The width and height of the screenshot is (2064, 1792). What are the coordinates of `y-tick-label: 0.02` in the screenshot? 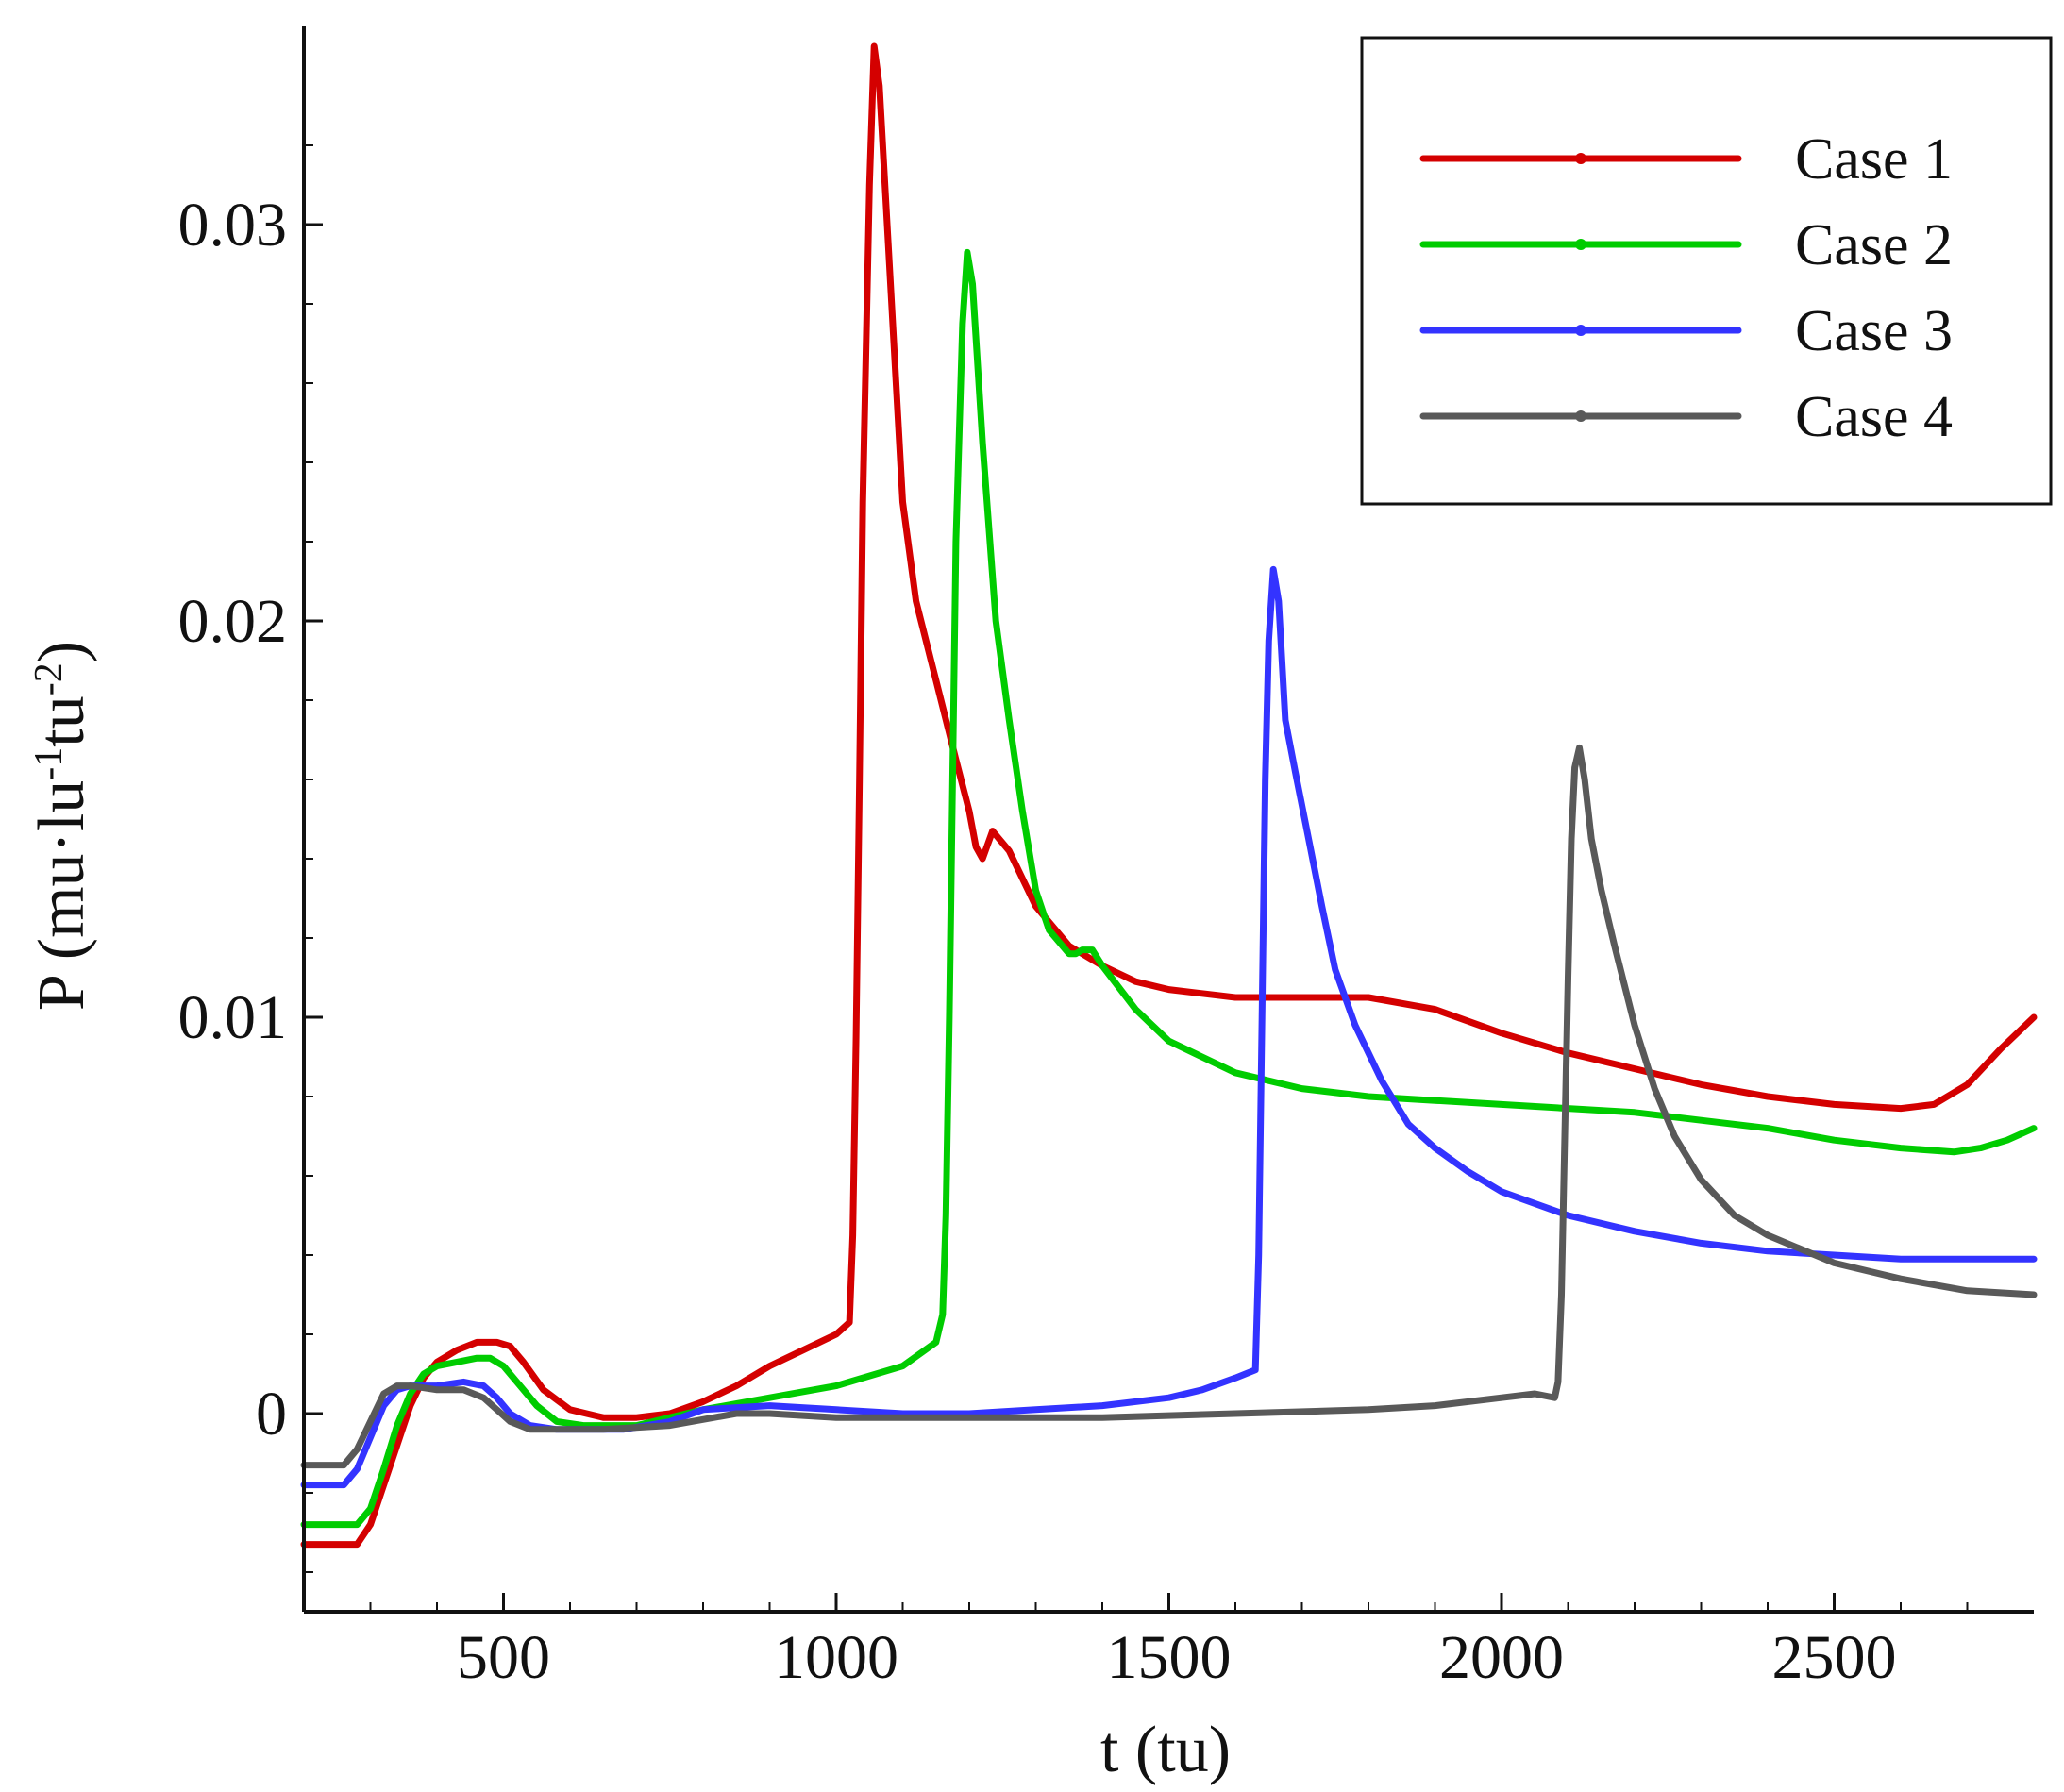 It's located at (233, 621).